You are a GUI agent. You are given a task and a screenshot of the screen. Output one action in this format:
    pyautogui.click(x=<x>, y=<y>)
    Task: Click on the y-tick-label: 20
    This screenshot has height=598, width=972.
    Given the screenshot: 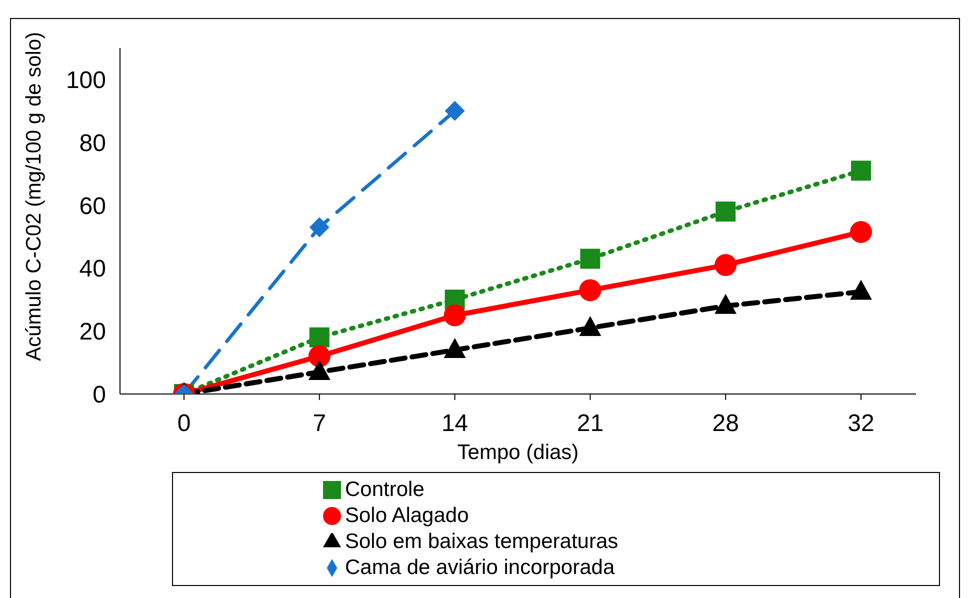 What is the action you would take?
    pyautogui.click(x=92, y=332)
    